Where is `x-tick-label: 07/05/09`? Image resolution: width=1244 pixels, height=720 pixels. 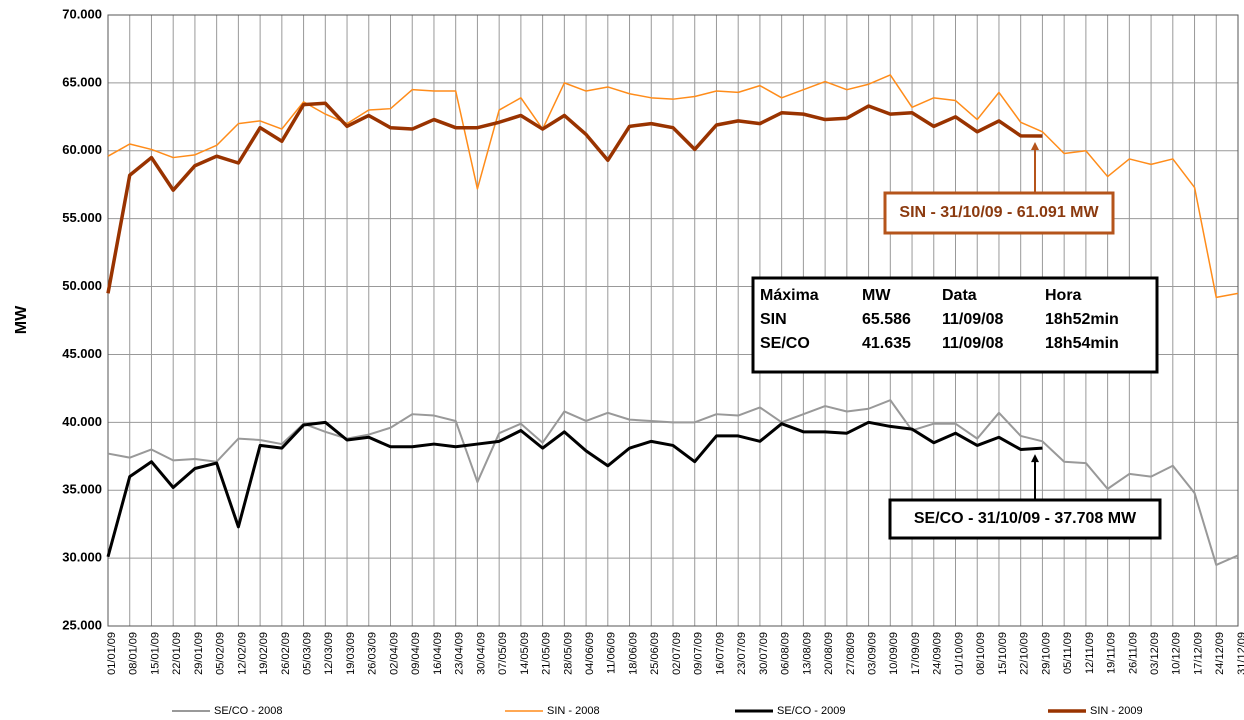 x-tick-label: 07/05/09 is located at coordinates (503, 653).